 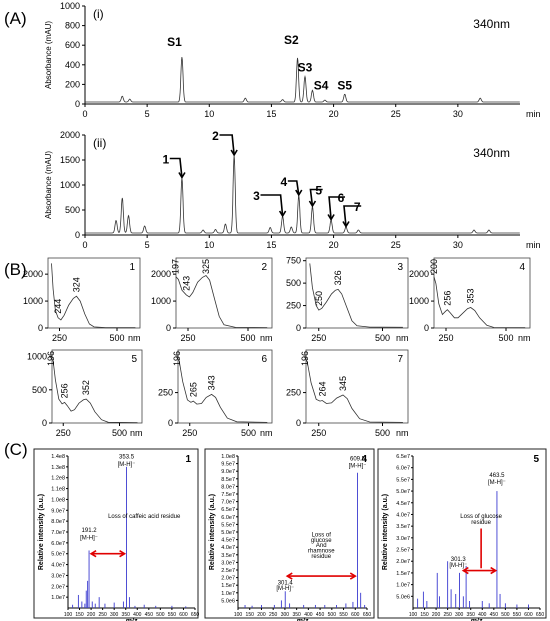 I want to click on x-unit: min, so click(x=533, y=114).